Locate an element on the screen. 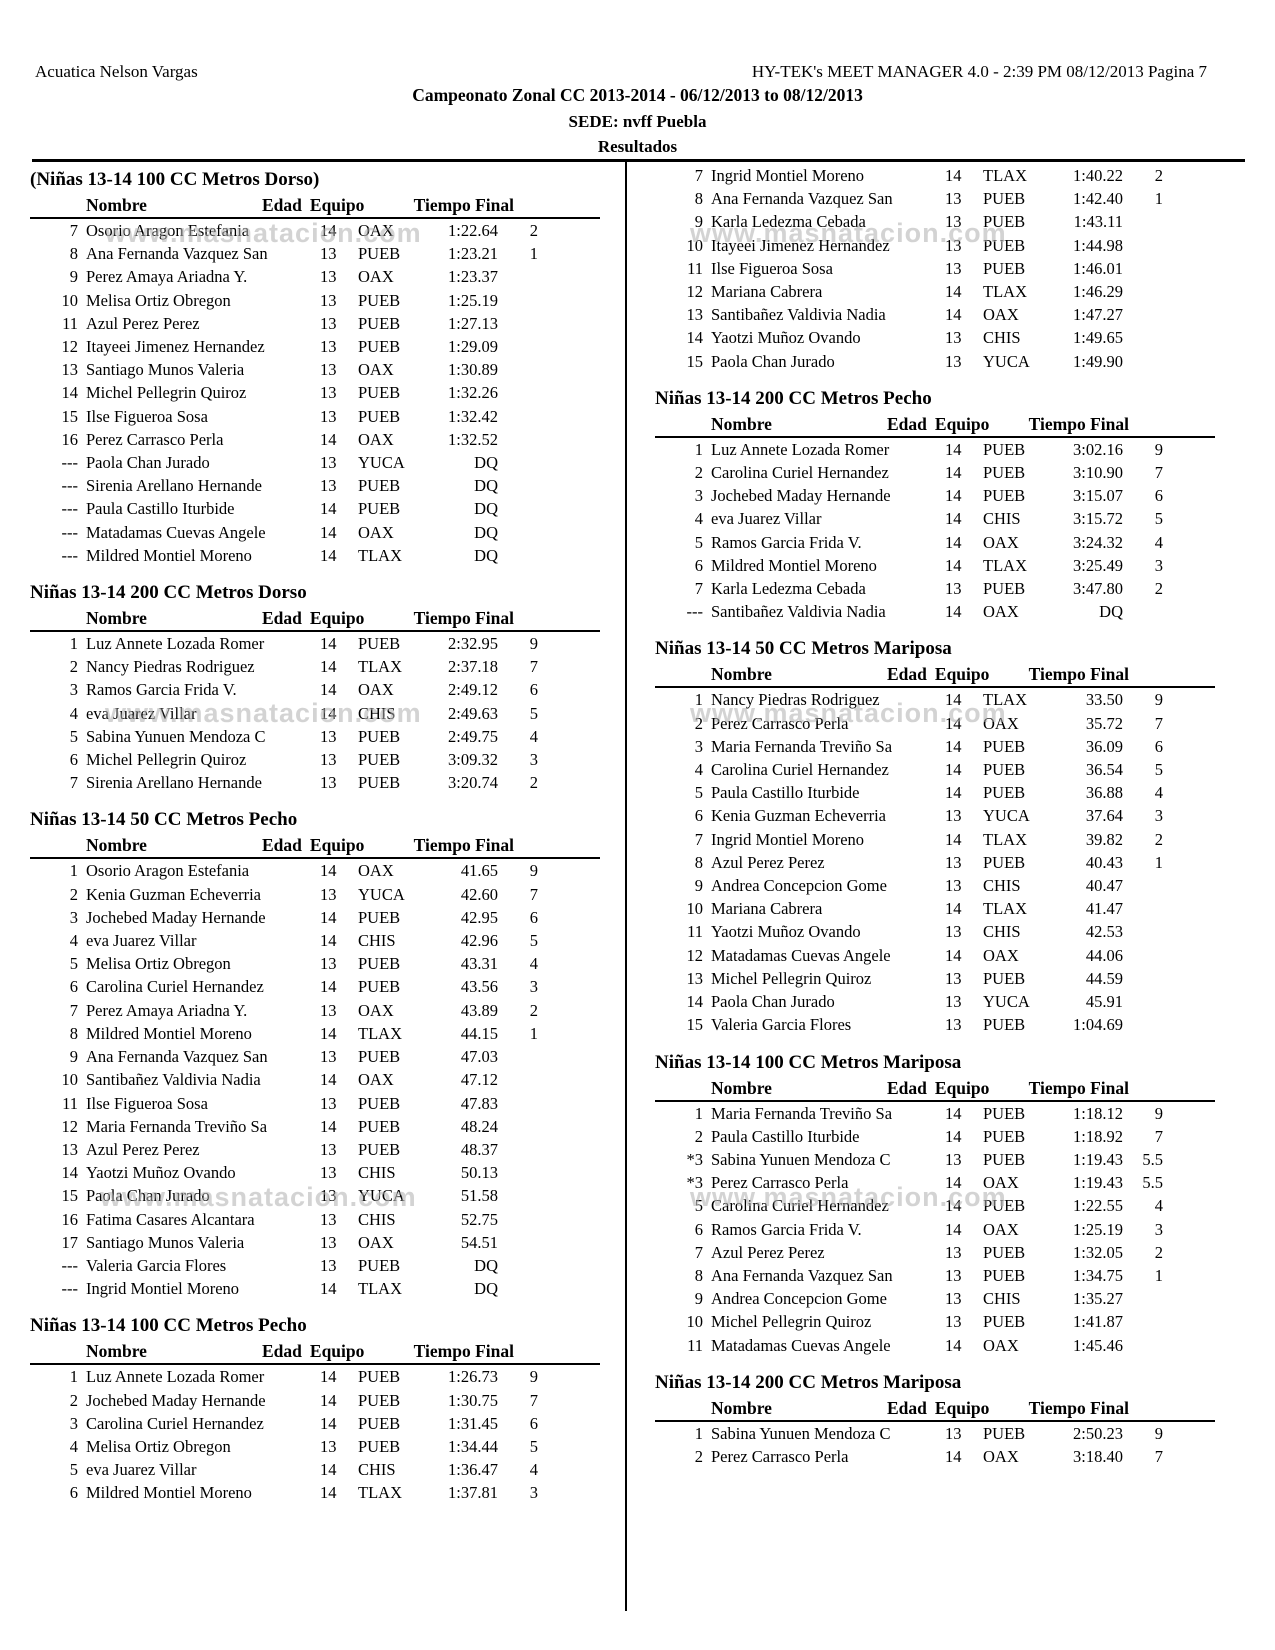 The image size is (1275, 1650). time-cell: 2:32.95 is located at coordinates (473, 644).